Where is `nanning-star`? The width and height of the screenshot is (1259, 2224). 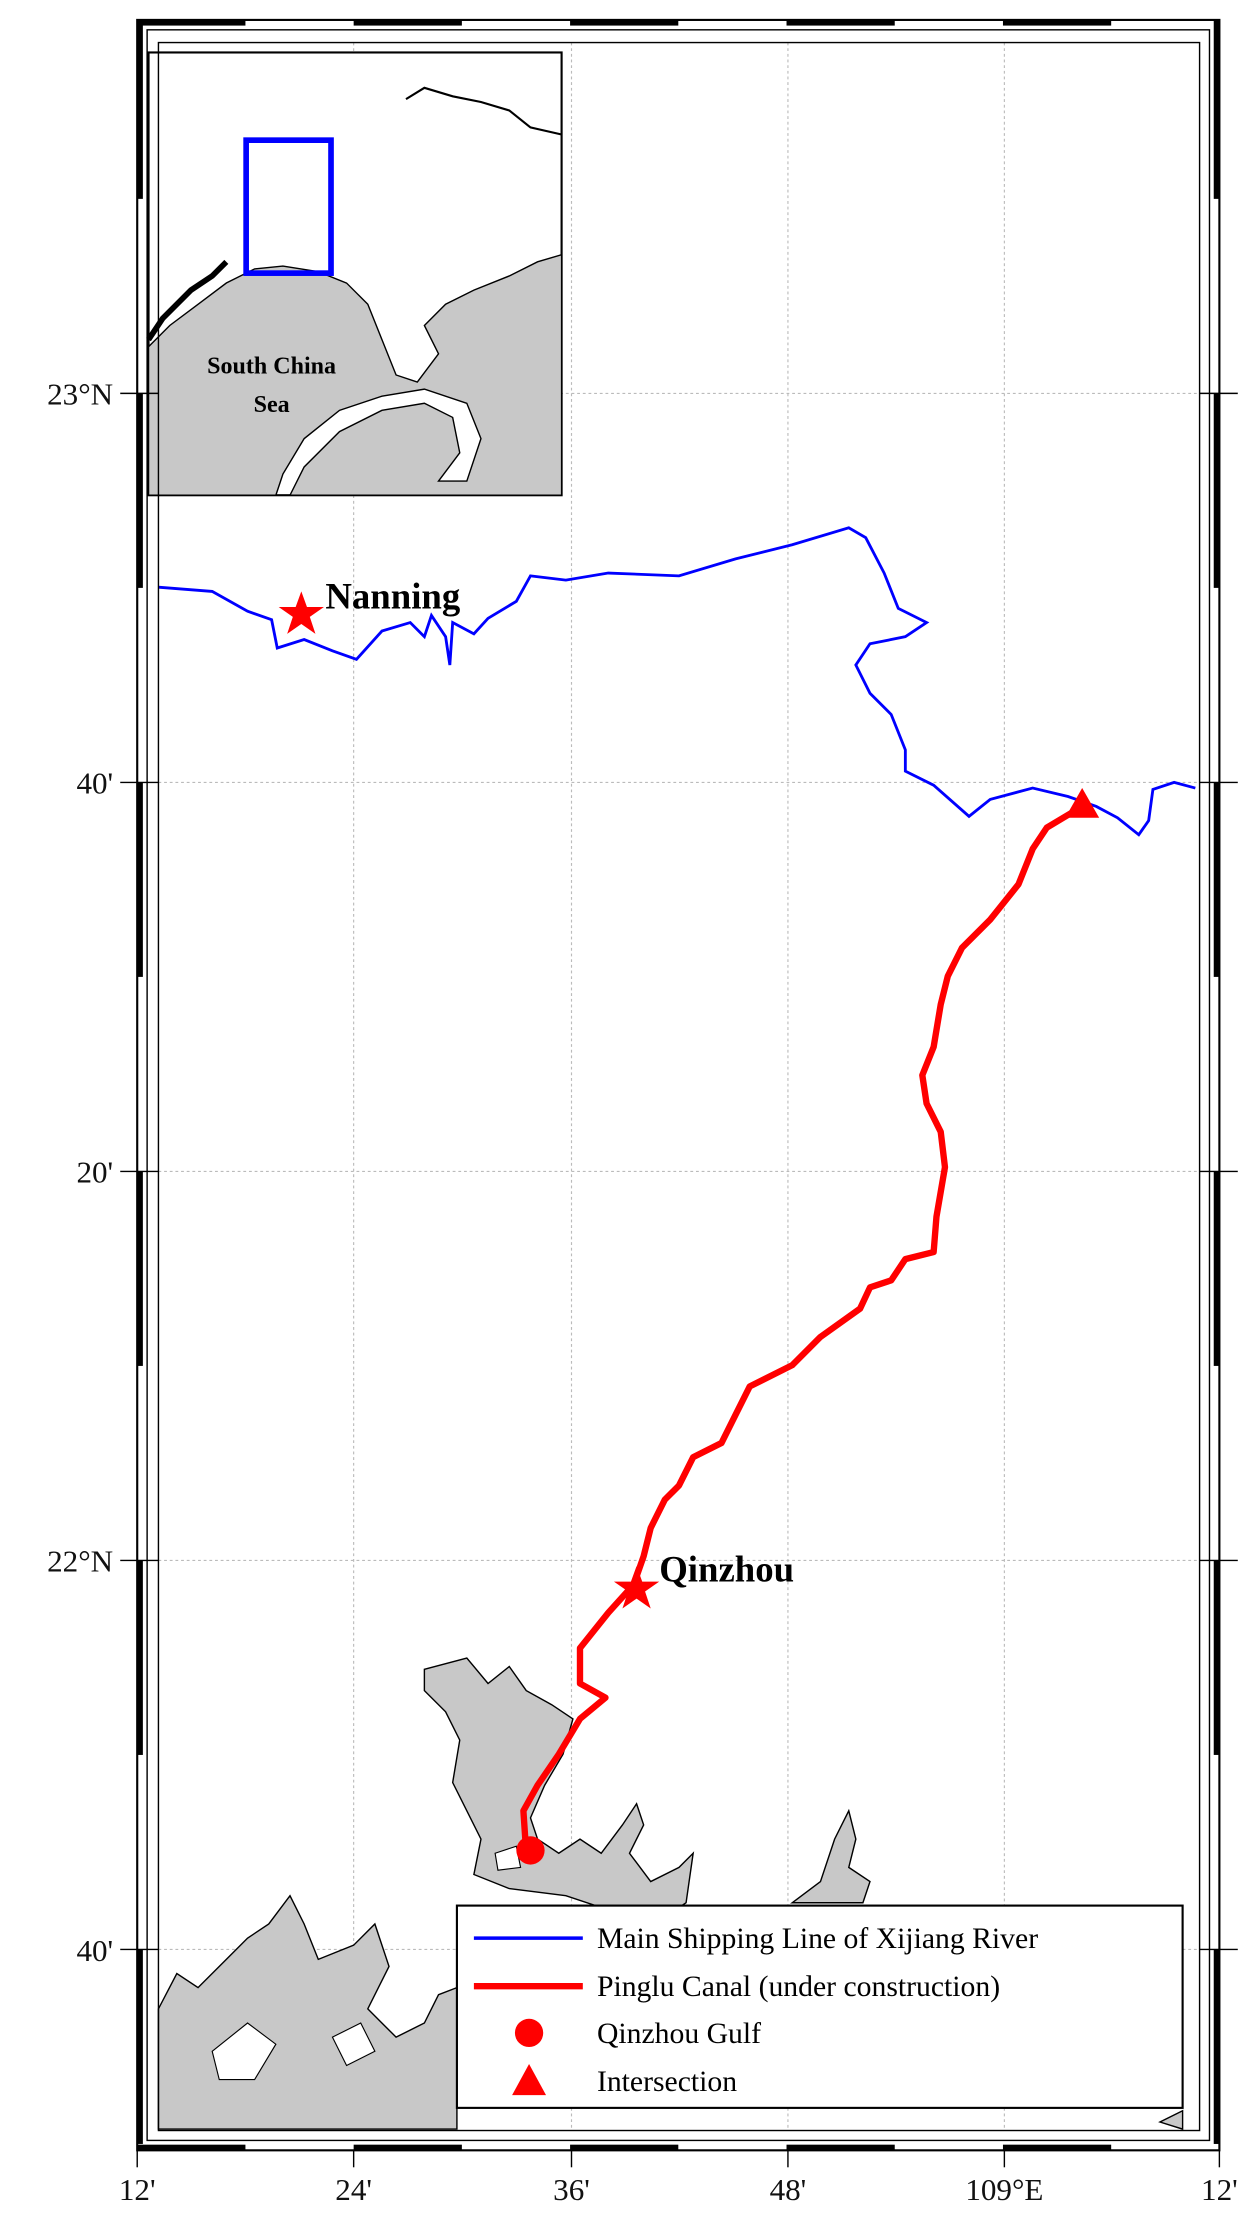 nanning-star is located at coordinates (301, 612).